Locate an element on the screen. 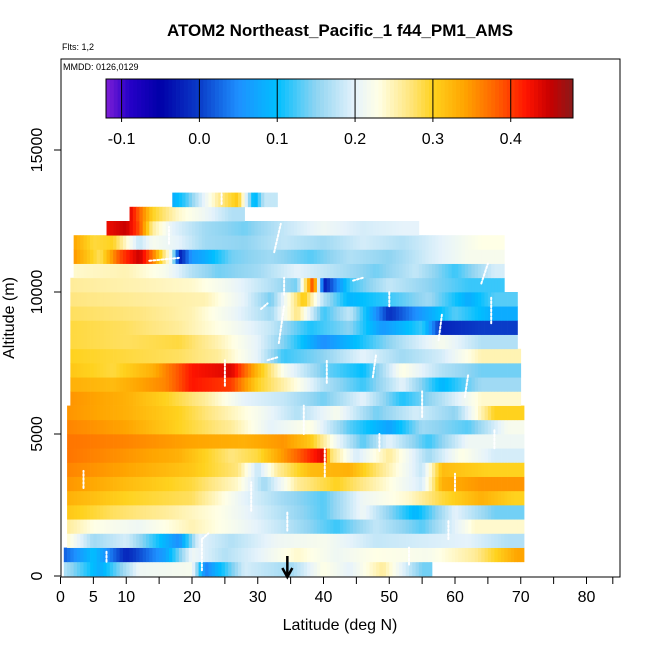 This screenshot has height=650, width=650. x-tick-label: 80 is located at coordinates (587, 597).